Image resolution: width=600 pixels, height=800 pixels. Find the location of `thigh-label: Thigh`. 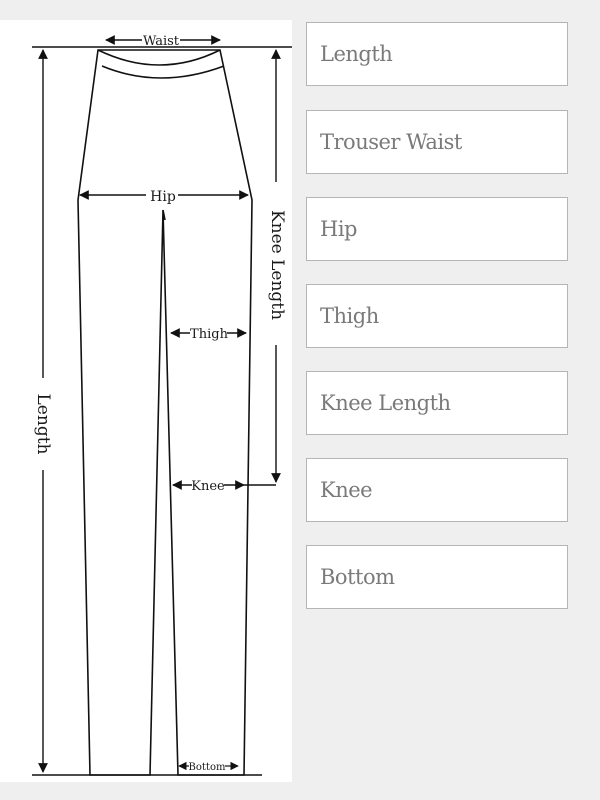

thigh-label: Thigh is located at coordinates (209, 334).